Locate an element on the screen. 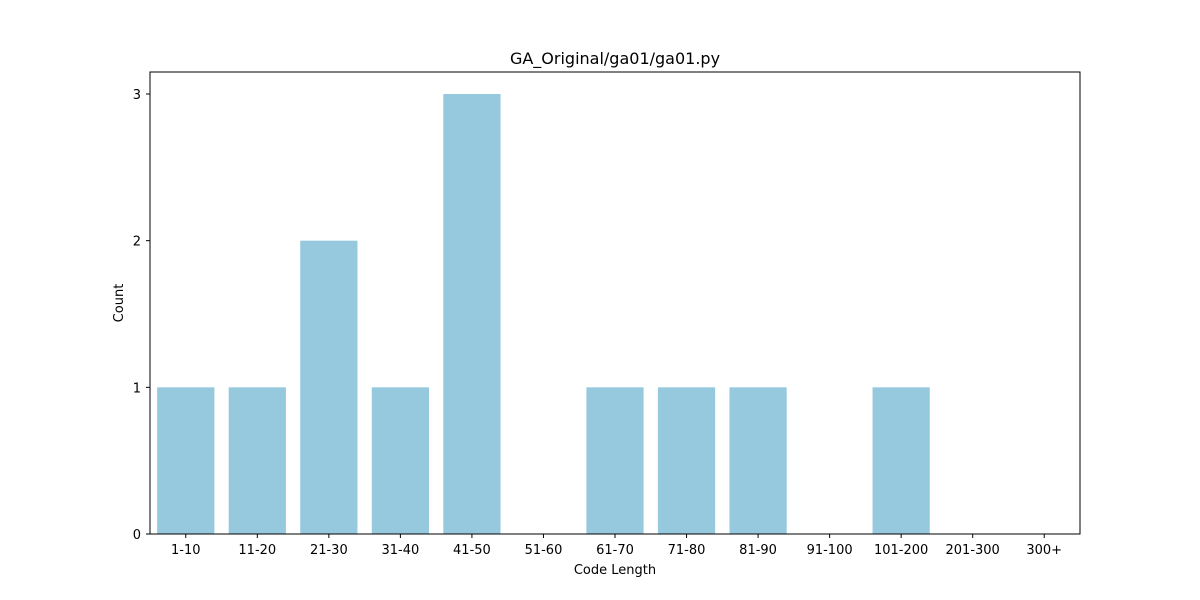 The height and width of the screenshot is (600, 1200). x-axis-label: Code Length is located at coordinates (615, 570).